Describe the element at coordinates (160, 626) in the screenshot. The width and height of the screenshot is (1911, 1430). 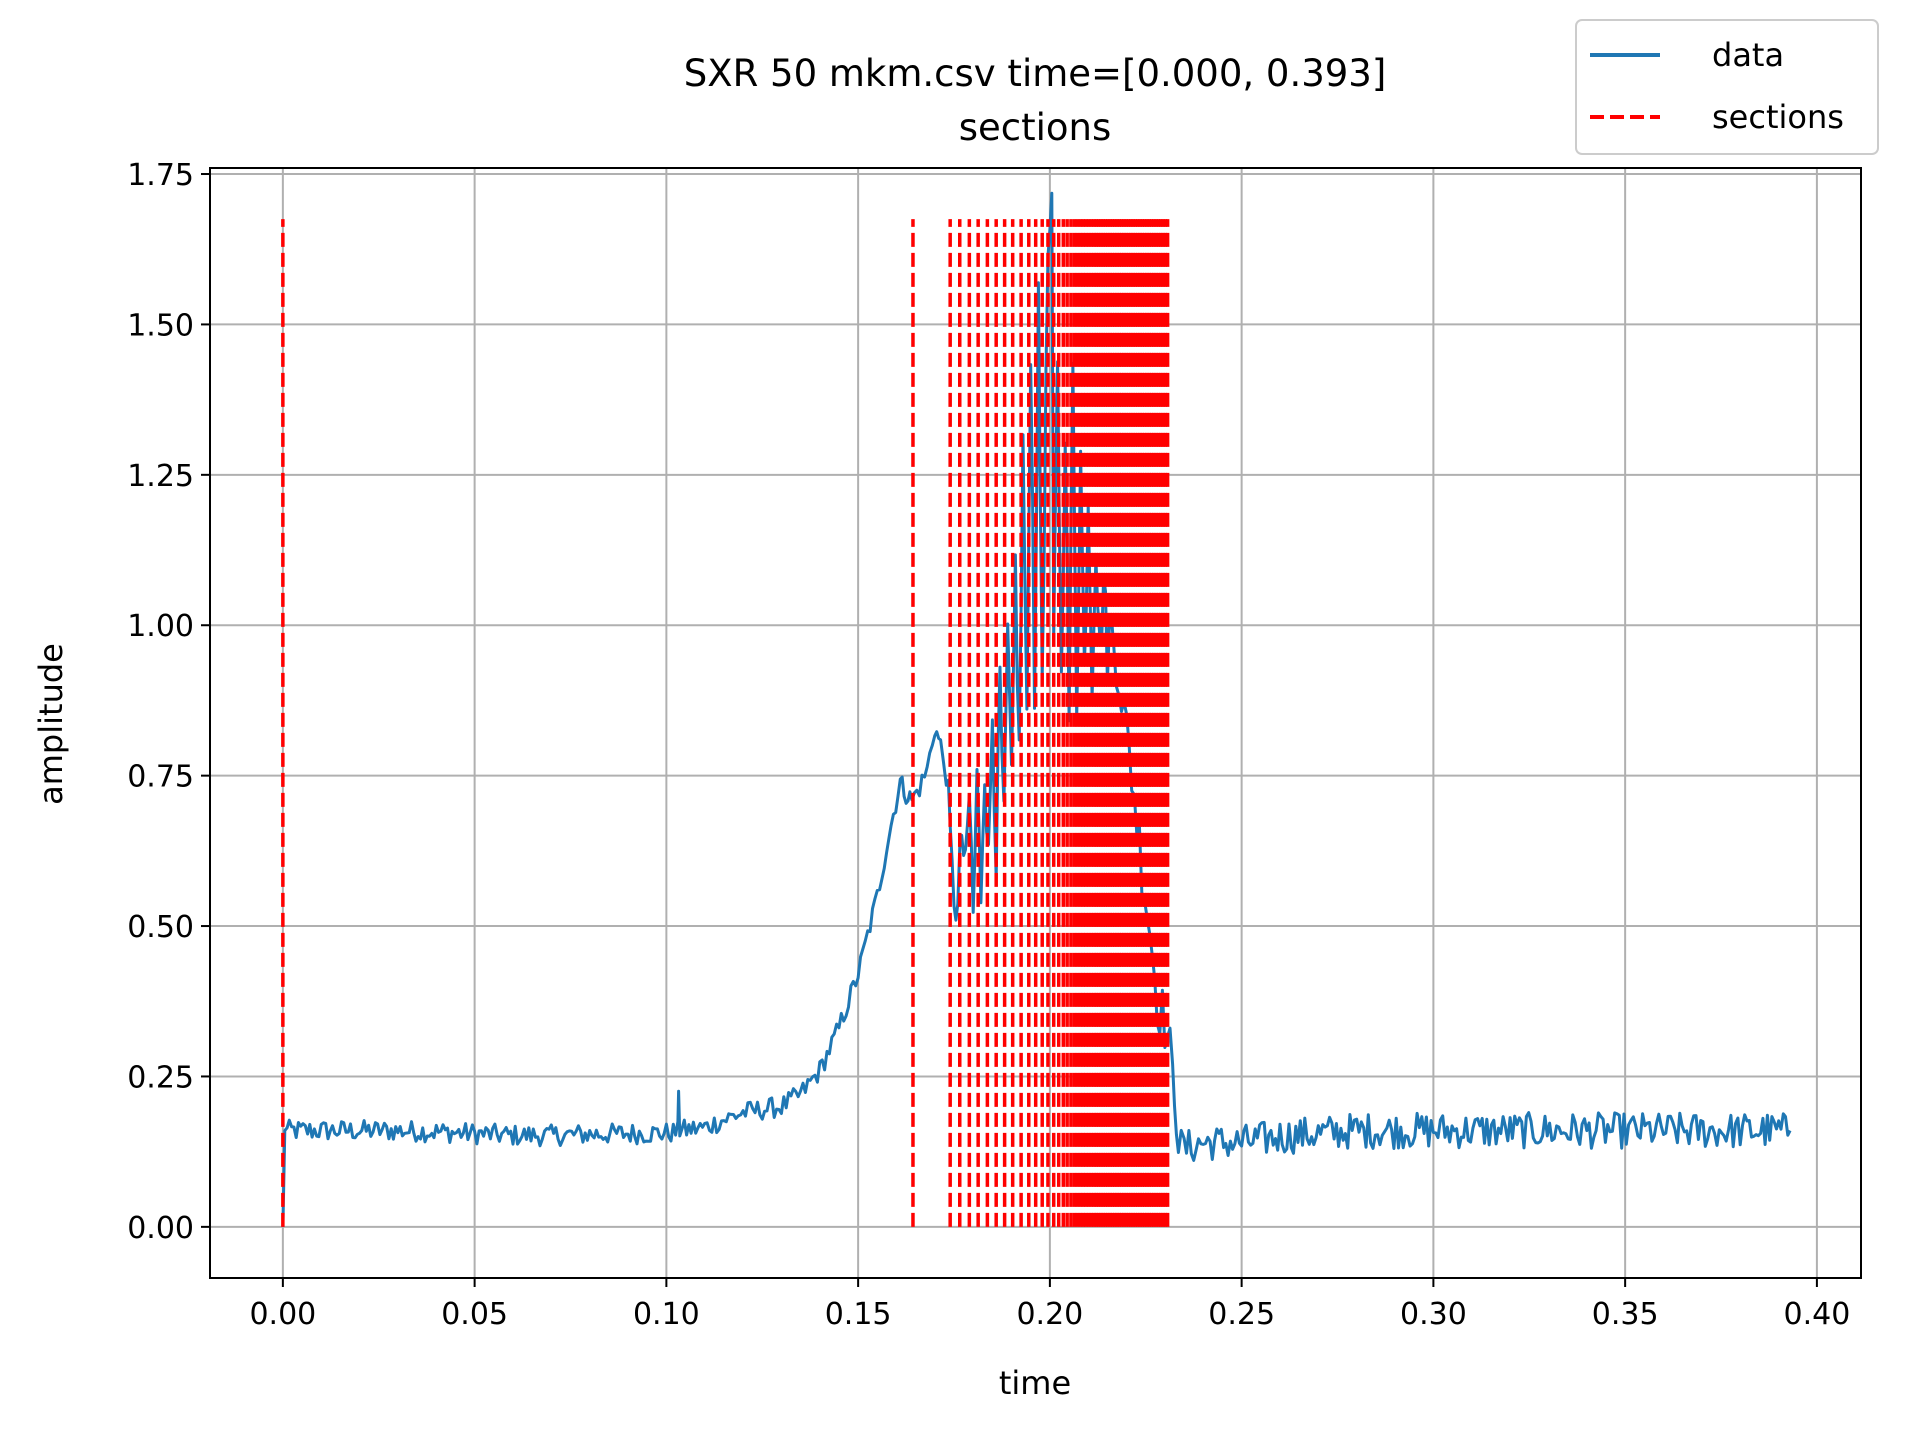
I see `y-tick-label: 1.00` at that location.